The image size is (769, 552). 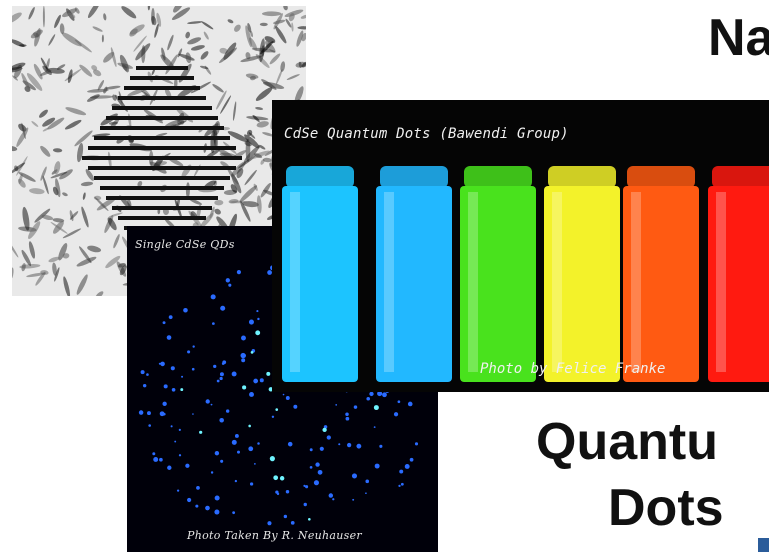 I want to click on title-dots: Dots, so click(x=666, y=508).